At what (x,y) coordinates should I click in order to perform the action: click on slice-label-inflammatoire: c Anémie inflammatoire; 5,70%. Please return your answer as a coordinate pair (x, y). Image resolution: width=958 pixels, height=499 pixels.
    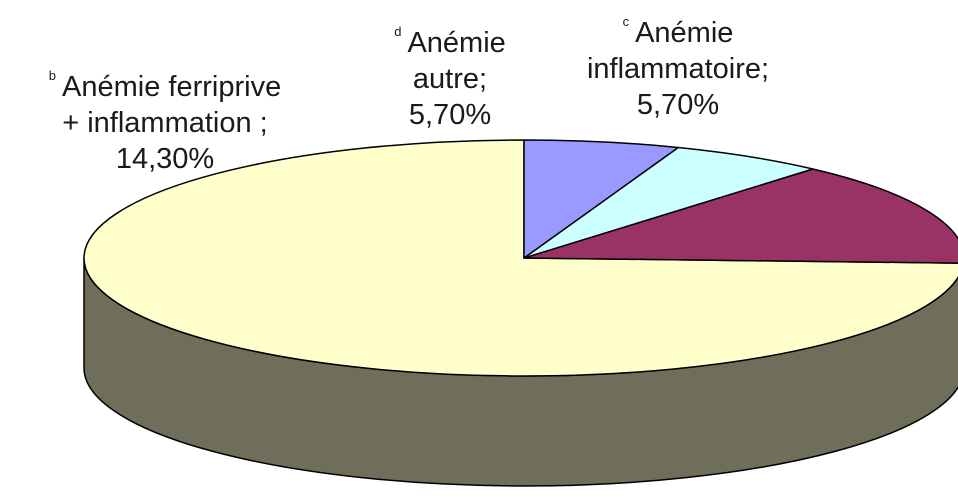
    Looking at the image, I should click on (678, 63).